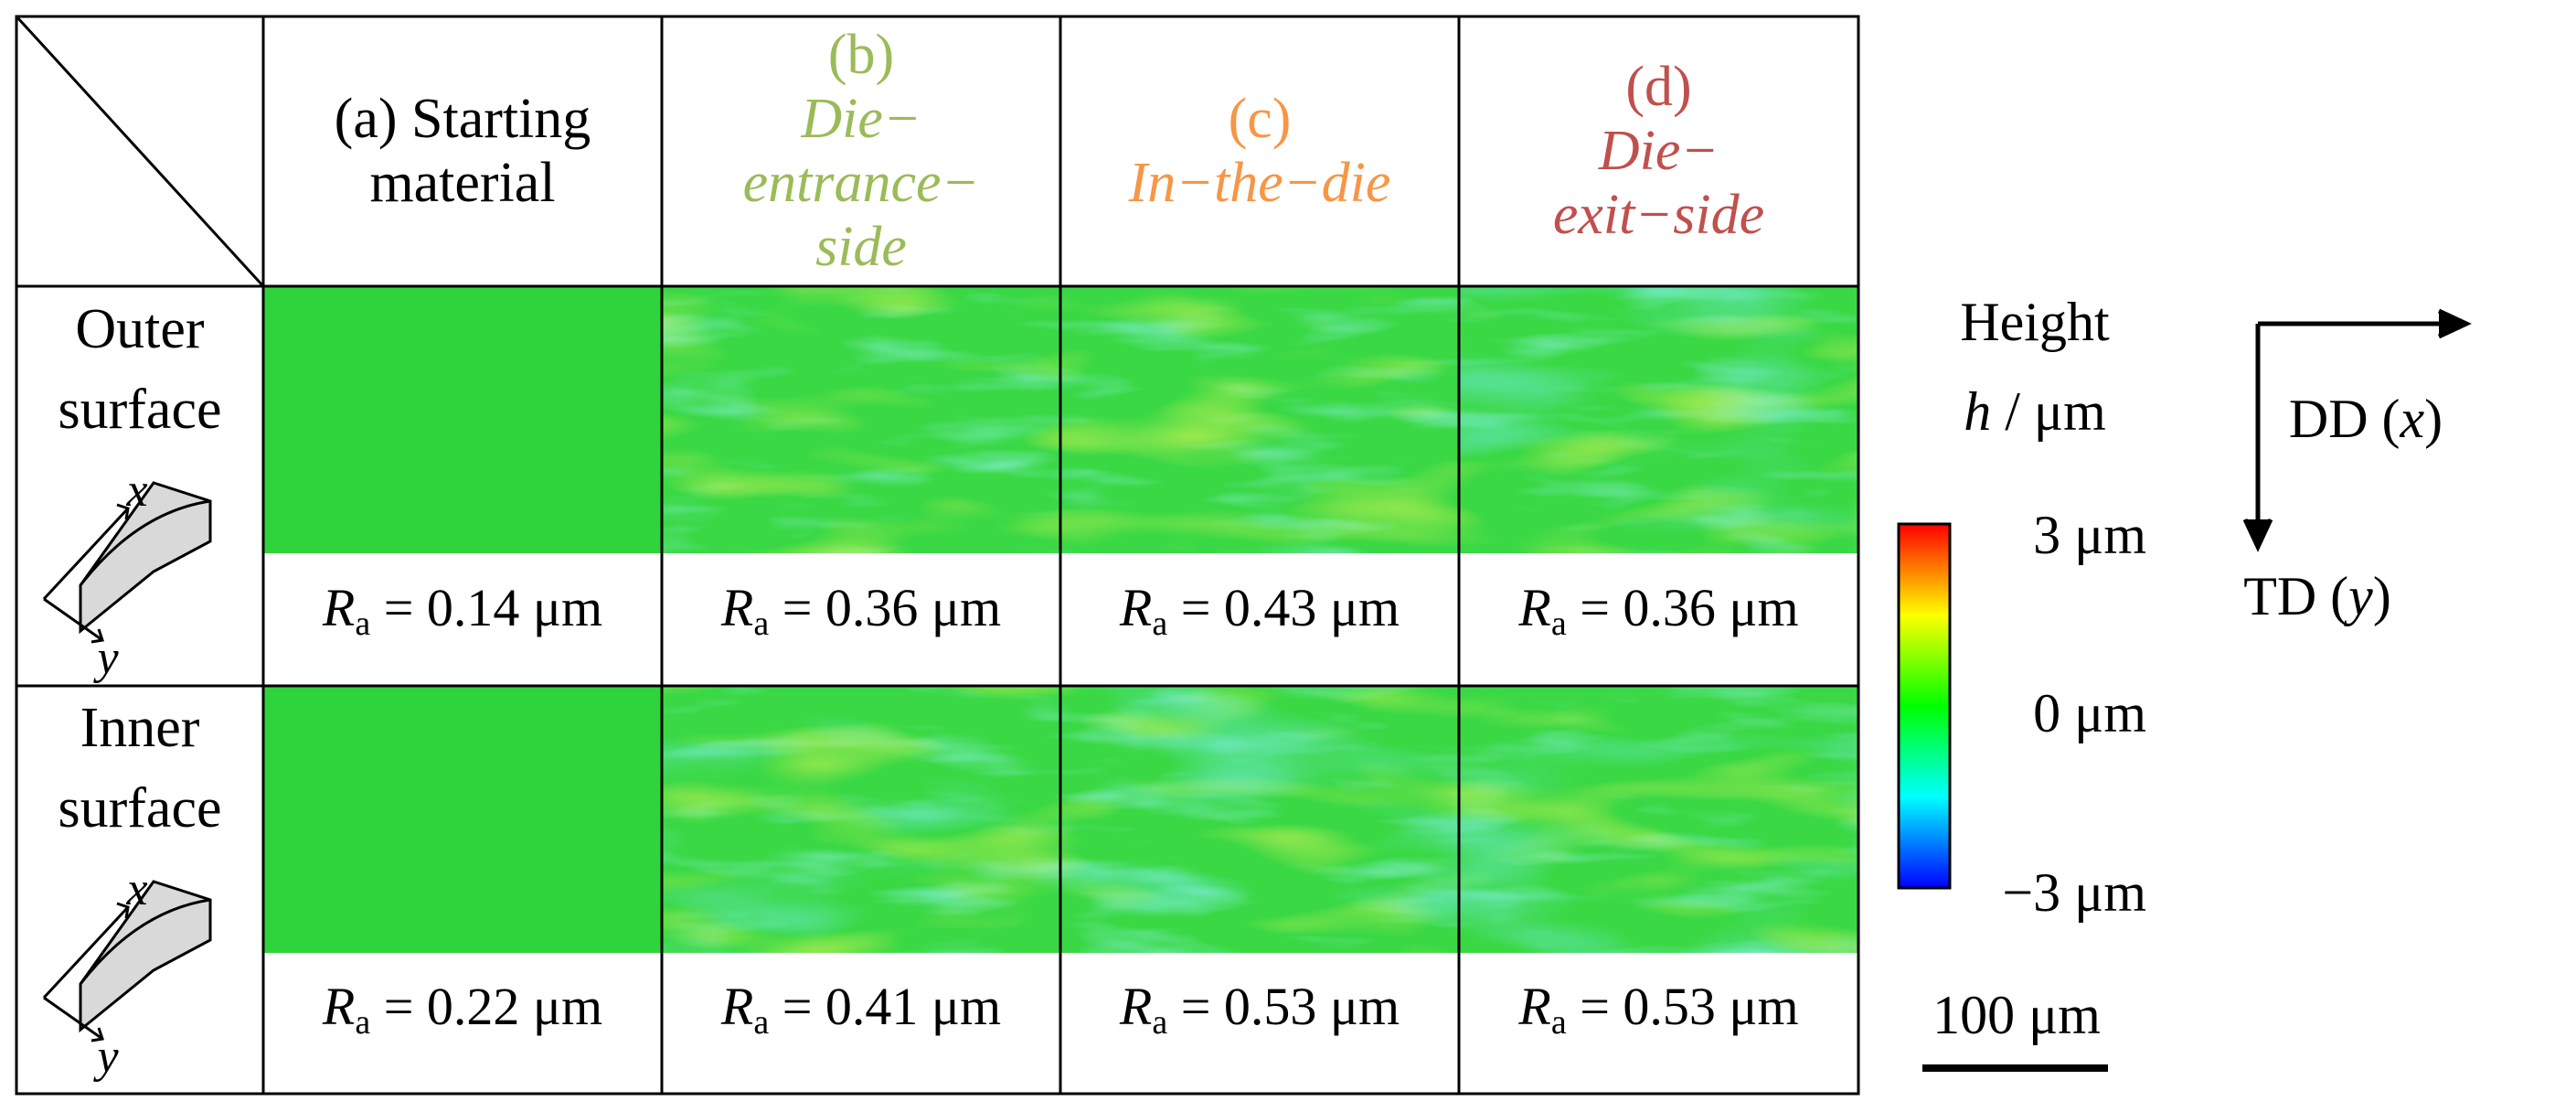 This screenshot has width=2576, height=1112. I want to click on row-header-text: Outer, so click(140, 329).